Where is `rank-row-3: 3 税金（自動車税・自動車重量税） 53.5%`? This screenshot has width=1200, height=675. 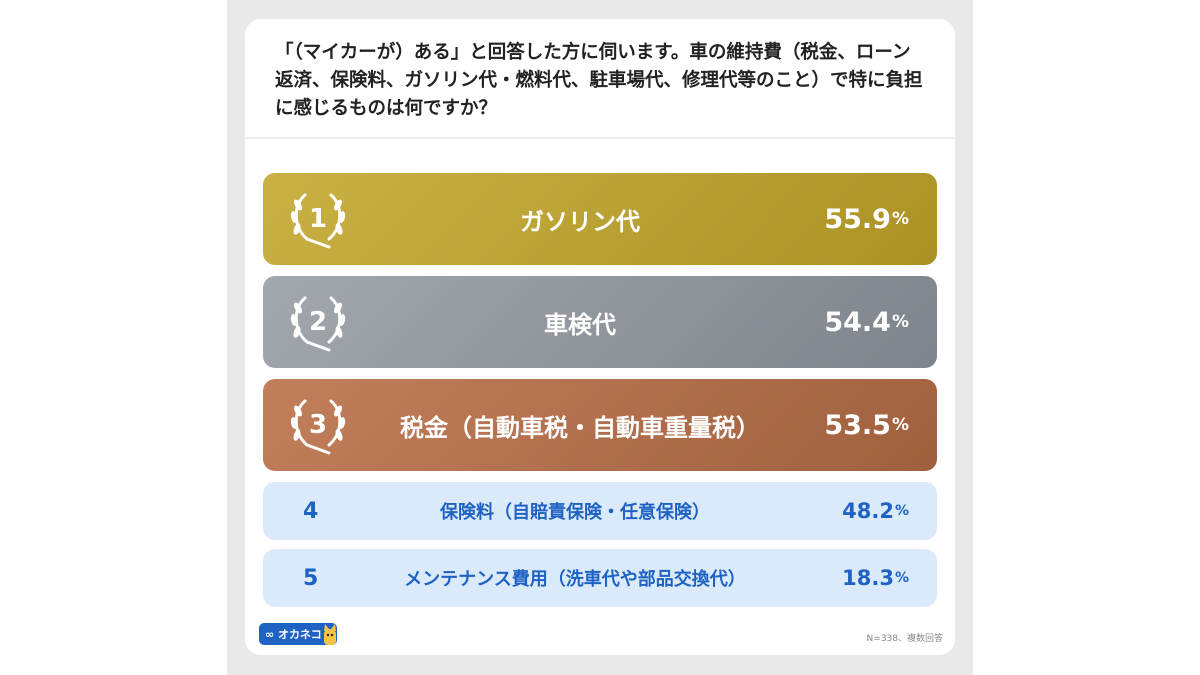
rank-row-3: 3 税金（自動車税・自動車重量税） 53.5% is located at coordinates (600, 425).